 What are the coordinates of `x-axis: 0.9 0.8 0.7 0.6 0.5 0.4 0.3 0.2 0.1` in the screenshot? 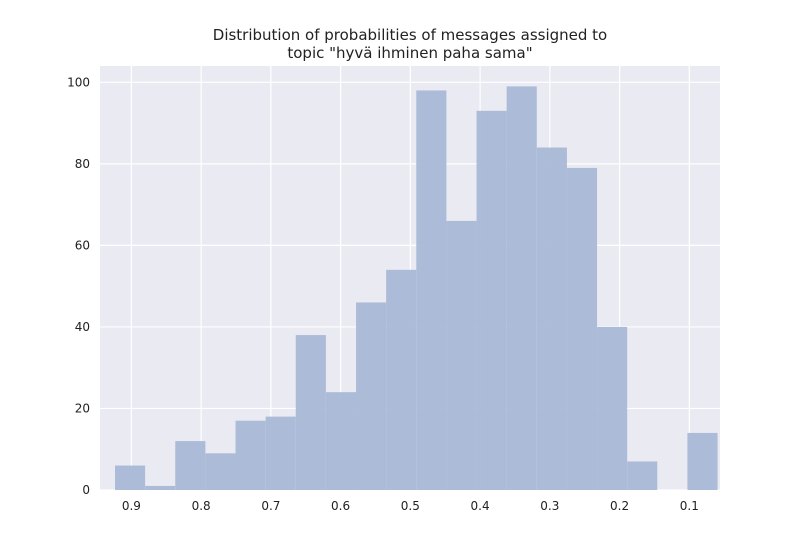 It's located at (410, 506).